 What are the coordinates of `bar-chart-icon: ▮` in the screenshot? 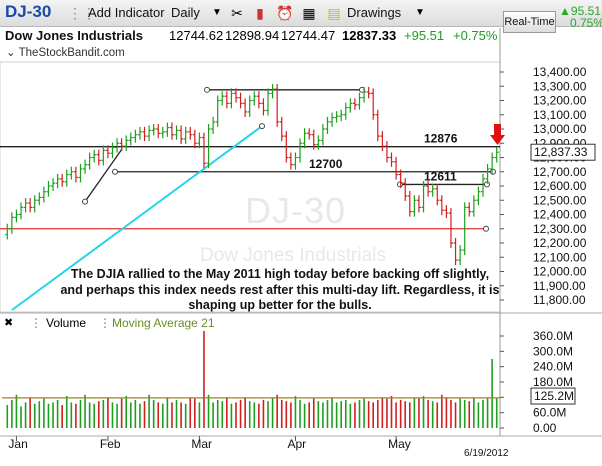 It's located at (260, 13).